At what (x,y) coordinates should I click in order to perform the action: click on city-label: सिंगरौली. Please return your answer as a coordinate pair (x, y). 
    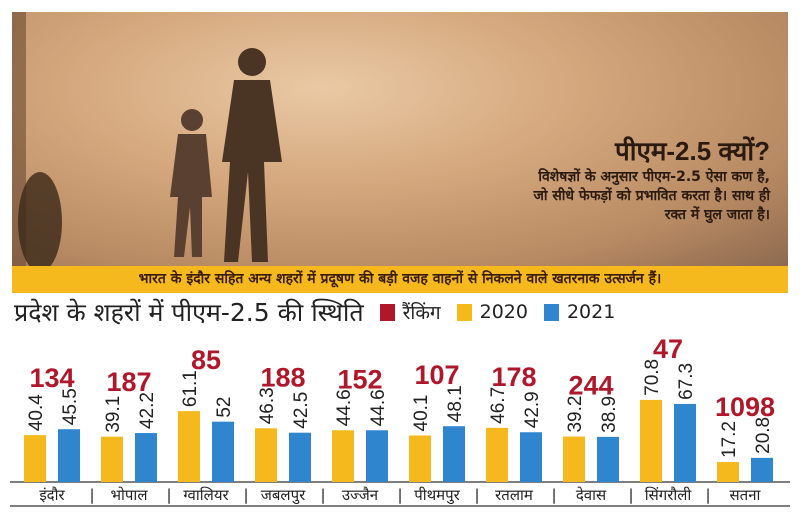
    Looking at the image, I should click on (669, 495).